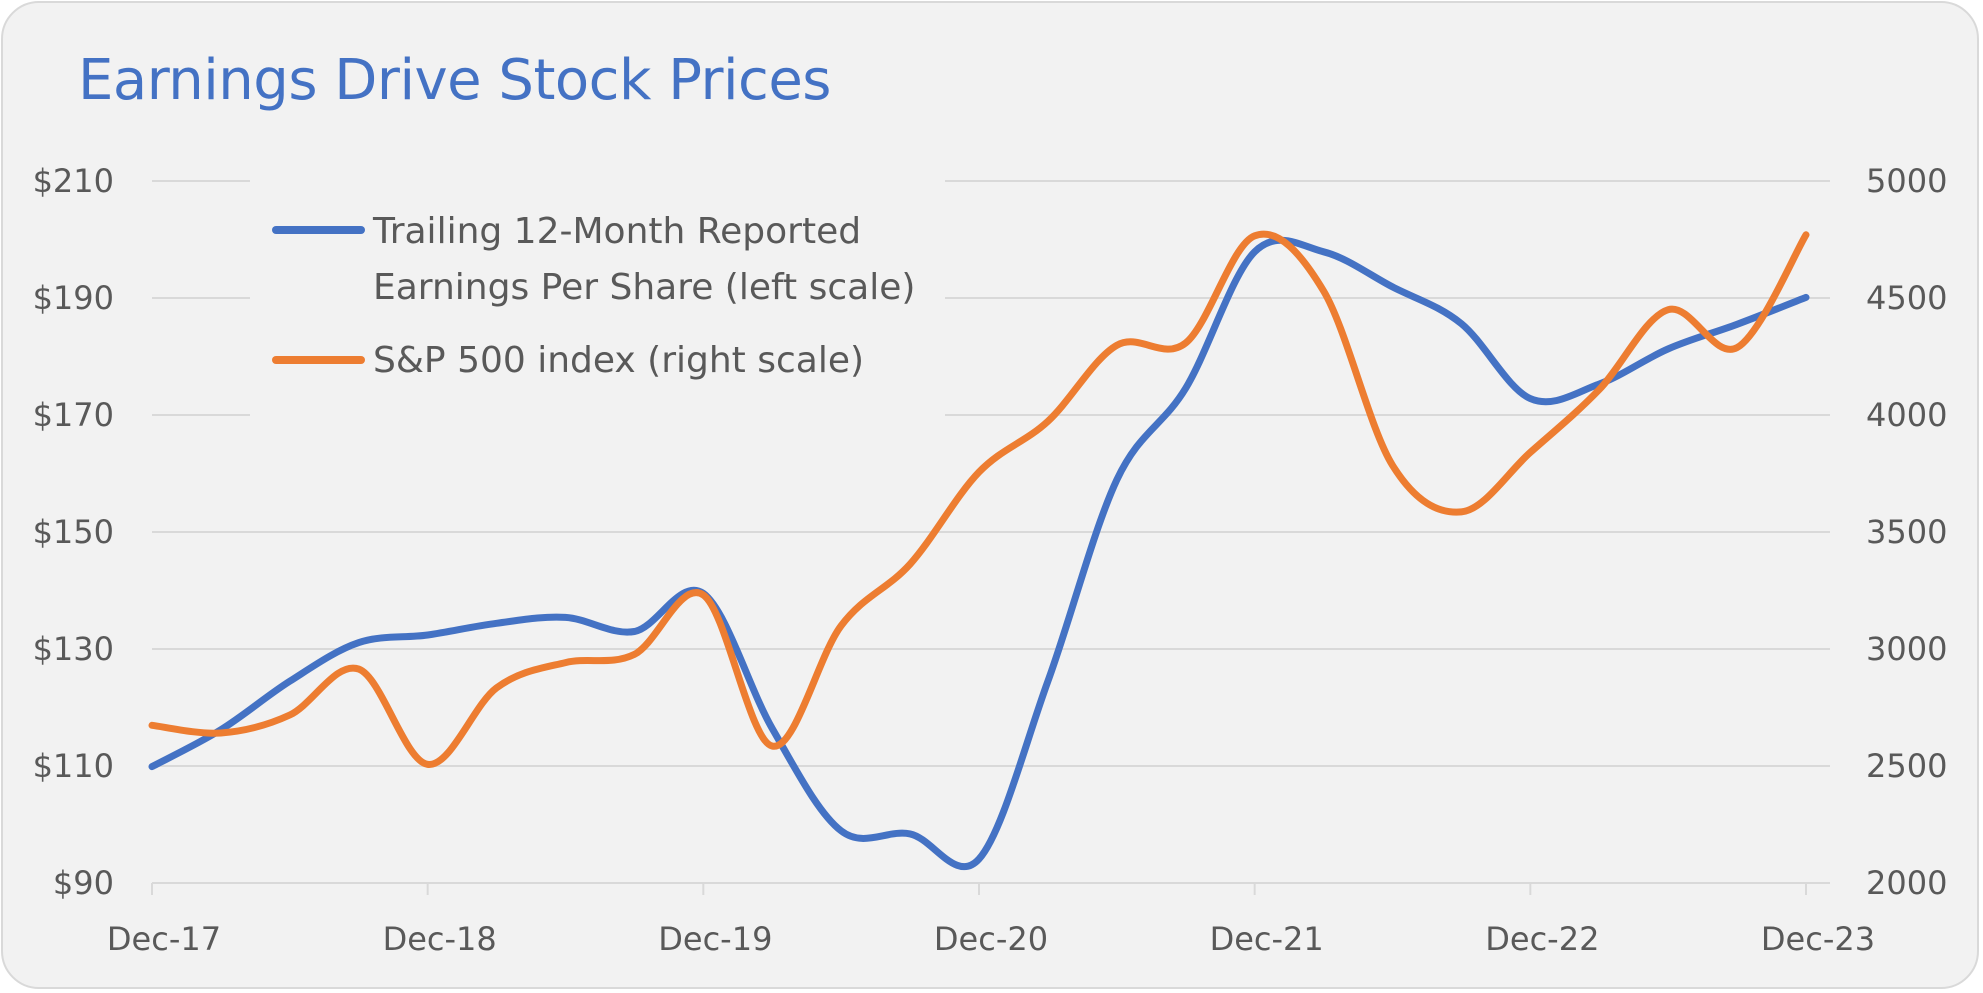 The height and width of the screenshot is (993, 1983). I want to click on y-left-tick-label: $130, so click(73, 649).